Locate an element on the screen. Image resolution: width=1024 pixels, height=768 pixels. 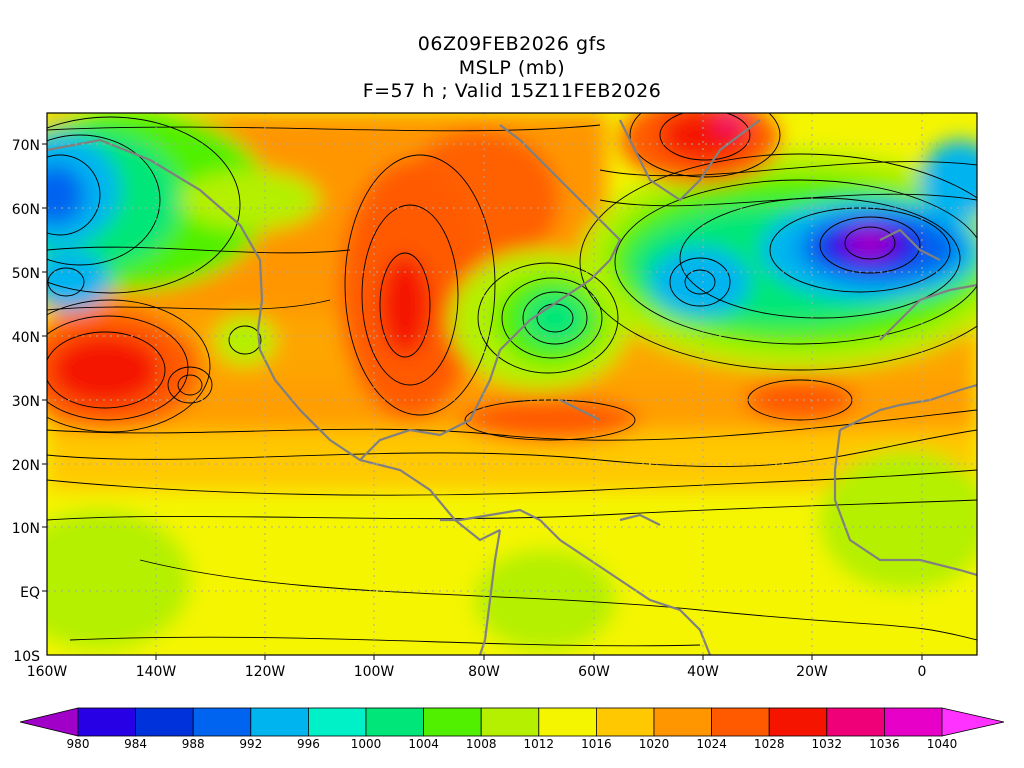
colorbar-label: 1040 is located at coordinates (942, 744).